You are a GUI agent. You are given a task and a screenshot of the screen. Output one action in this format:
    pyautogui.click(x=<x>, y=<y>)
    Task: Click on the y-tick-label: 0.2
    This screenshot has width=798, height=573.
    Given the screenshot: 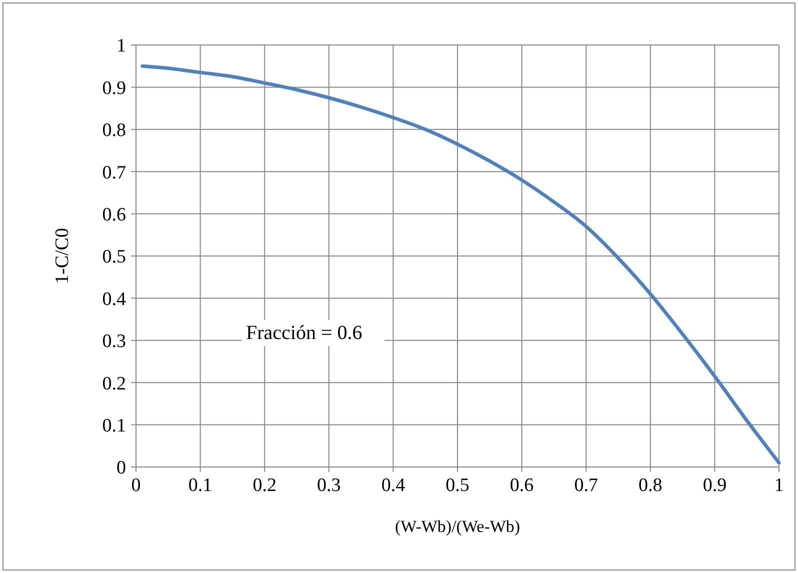 What is the action you would take?
    pyautogui.click(x=114, y=383)
    